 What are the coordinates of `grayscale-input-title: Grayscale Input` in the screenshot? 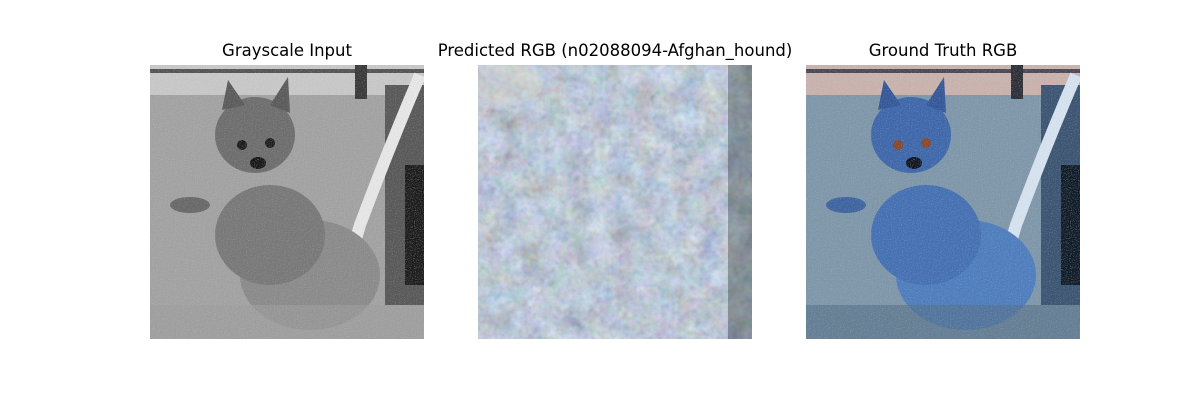 It's located at (287, 50).